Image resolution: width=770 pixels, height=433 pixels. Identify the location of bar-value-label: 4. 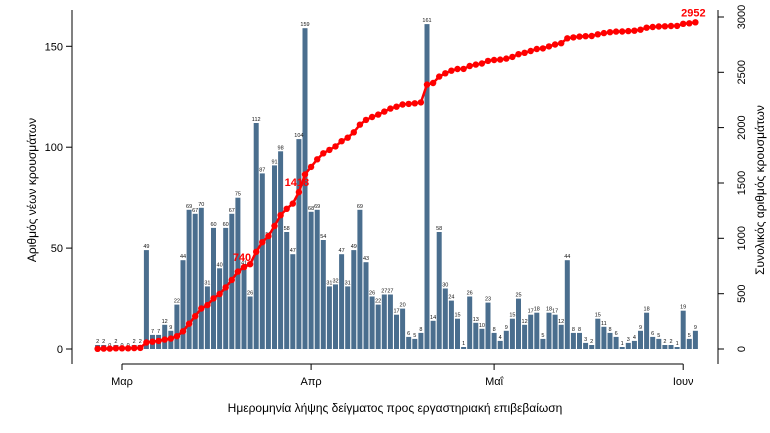
(634, 338).